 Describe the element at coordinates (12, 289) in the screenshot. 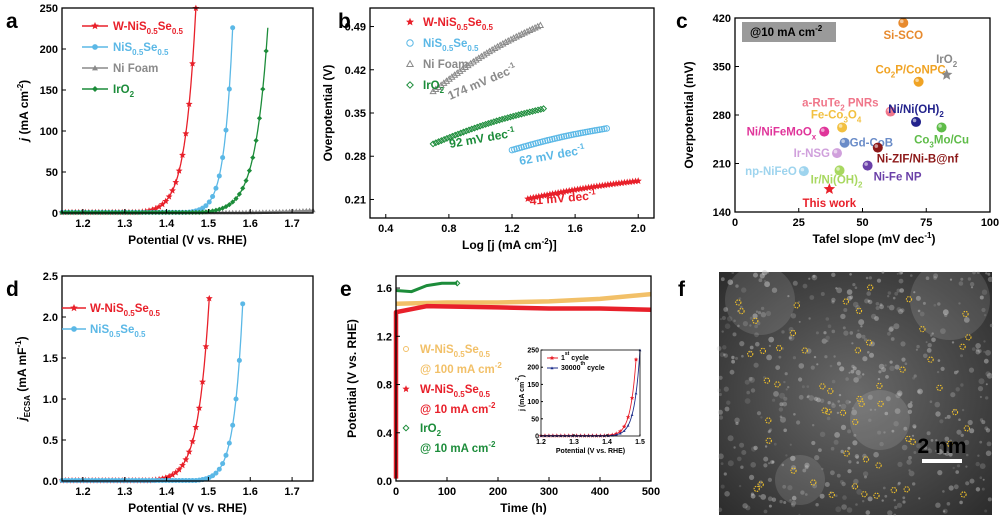

I see `panel-d-label: d` at that location.